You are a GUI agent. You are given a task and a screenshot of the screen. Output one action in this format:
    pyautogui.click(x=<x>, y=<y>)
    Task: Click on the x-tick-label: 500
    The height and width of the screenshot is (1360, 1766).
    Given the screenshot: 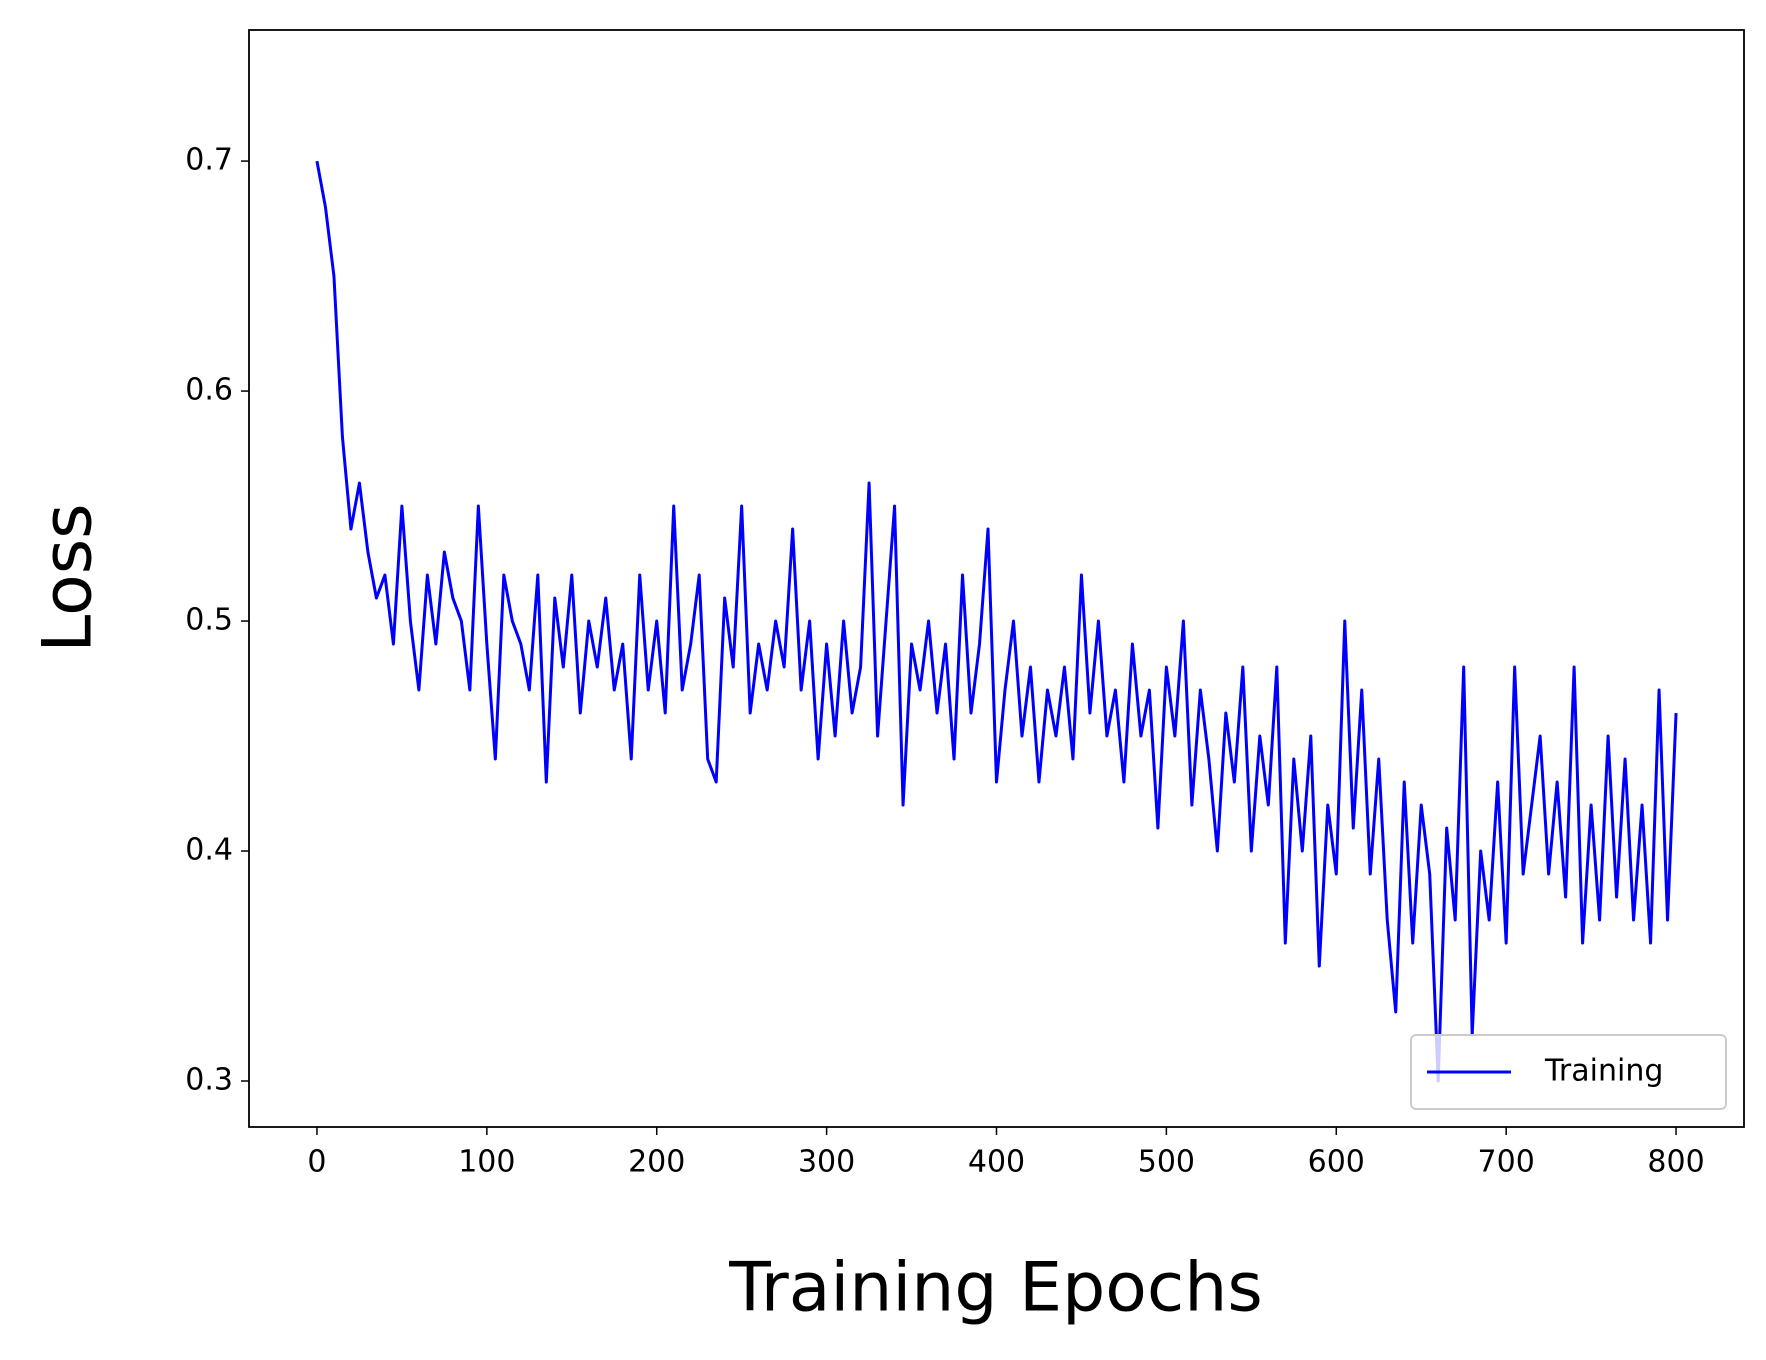 What is the action you would take?
    pyautogui.click(x=1166, y=1162)
    